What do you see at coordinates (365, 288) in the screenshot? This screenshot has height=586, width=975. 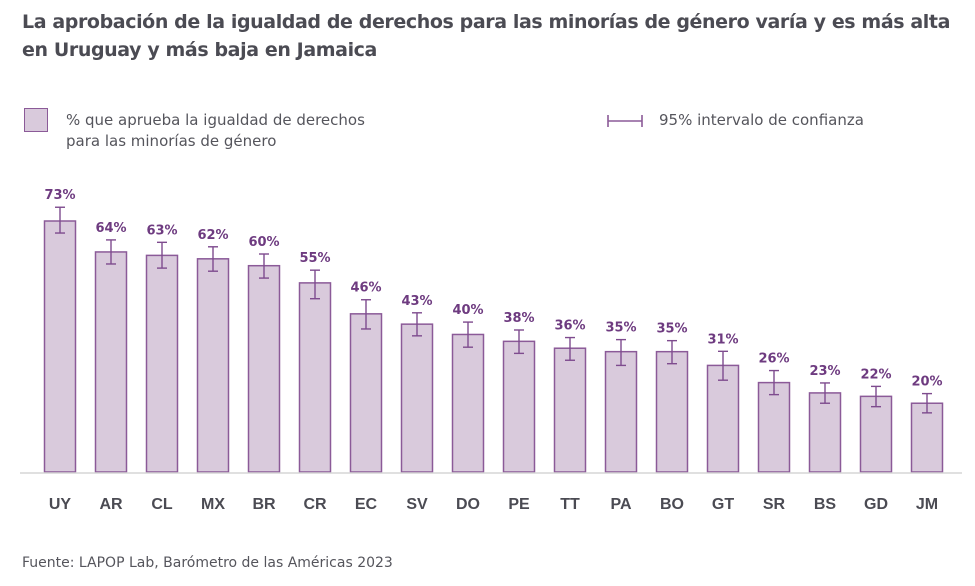 I see `value-label-ec: 46%` at bounding box center [365, 288].